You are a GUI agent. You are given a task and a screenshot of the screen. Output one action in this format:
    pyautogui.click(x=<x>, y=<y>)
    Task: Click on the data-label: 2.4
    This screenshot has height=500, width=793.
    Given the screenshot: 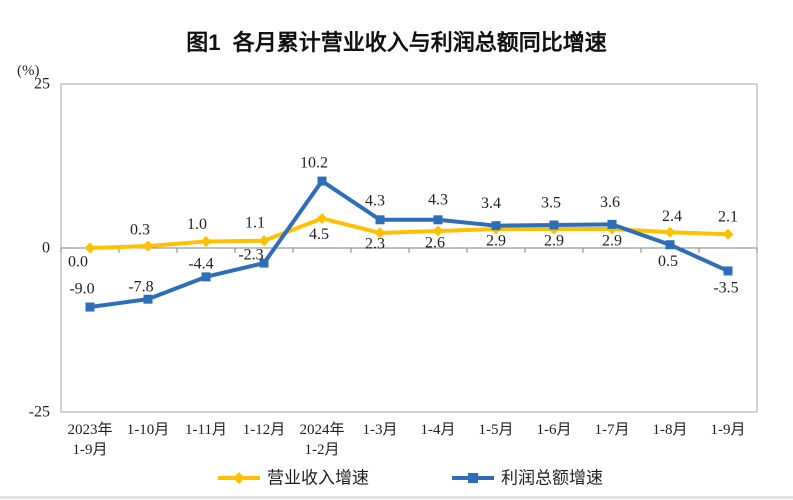 What is the action you would take?
    pyautogui.click(x=672, y=216)
    